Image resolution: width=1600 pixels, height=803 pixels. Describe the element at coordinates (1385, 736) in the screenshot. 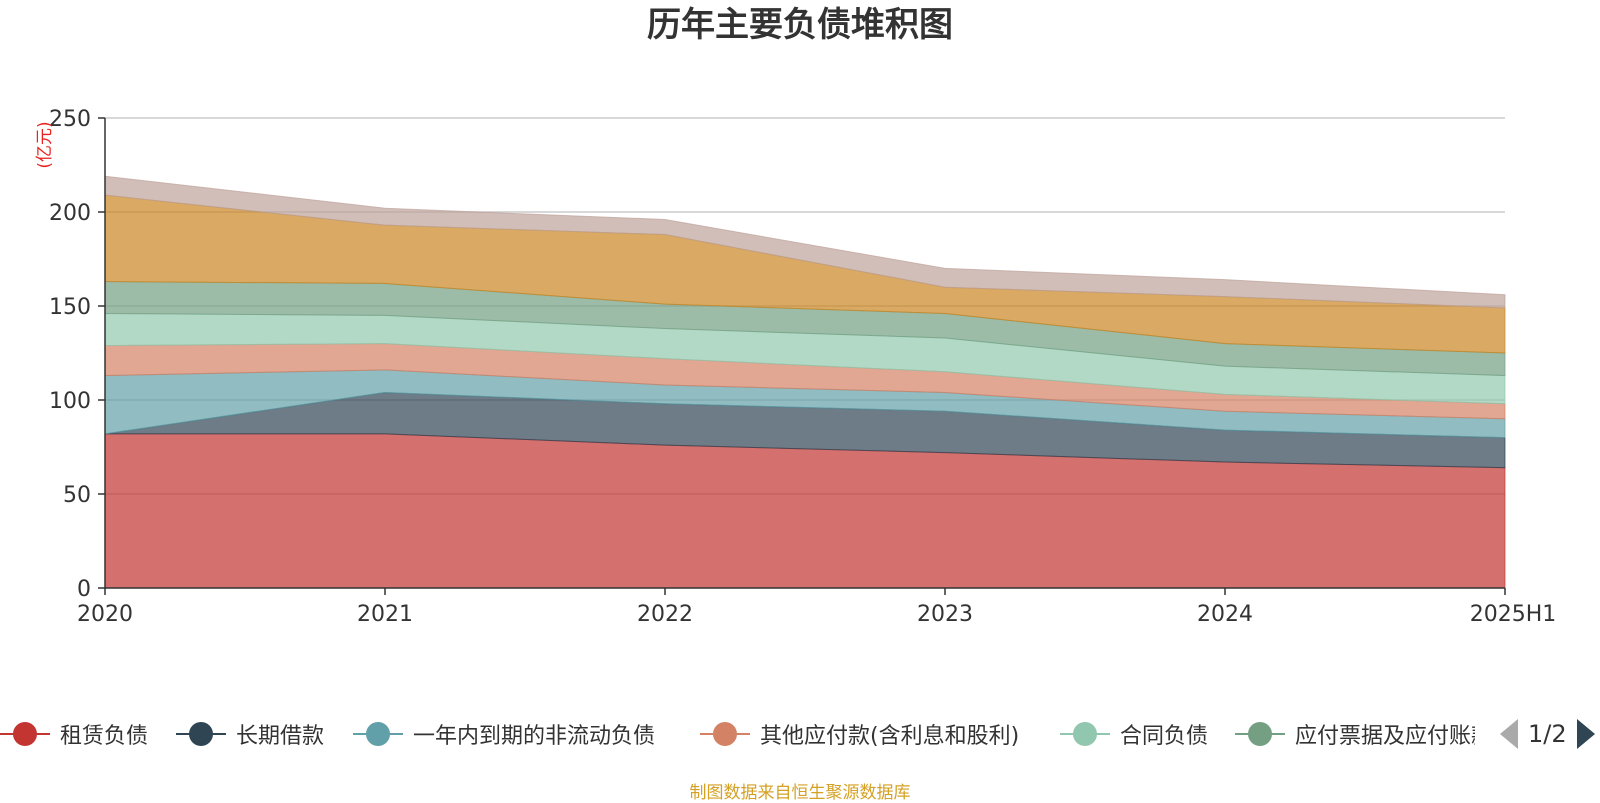

I see `legend-label: 应付票据及应付账款` at that location.